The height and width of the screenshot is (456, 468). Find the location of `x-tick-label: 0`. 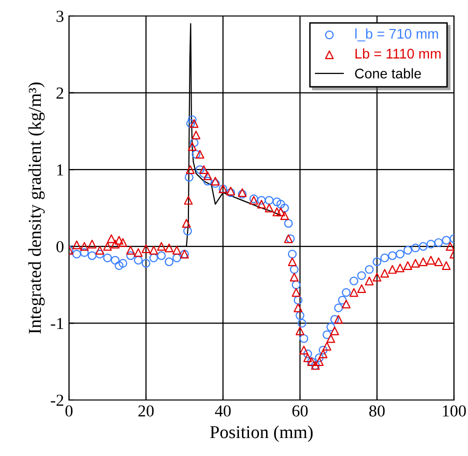

x-tick-label: 0 is located at coordinates (69, 411).